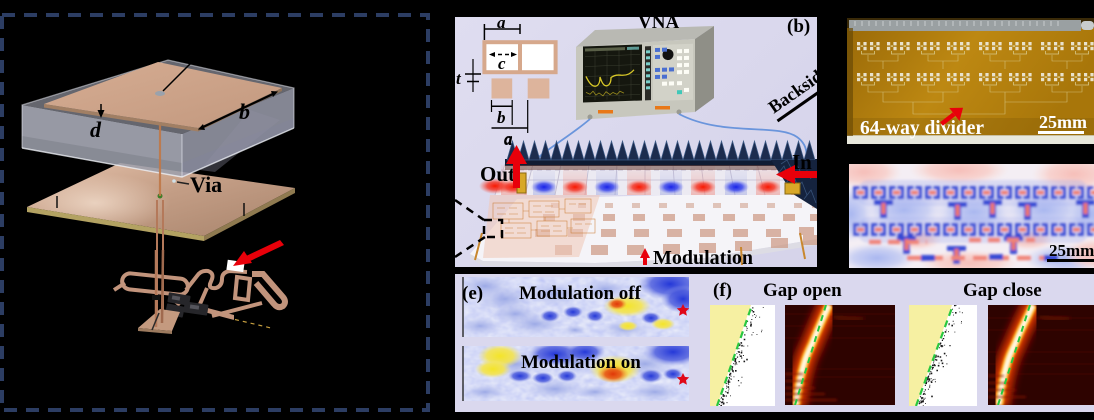 The height and width of the screenshot is (420, 1094). Describe the element at coordinates (802, 162) in the screenshot. I see `svg-text: In` at that location.